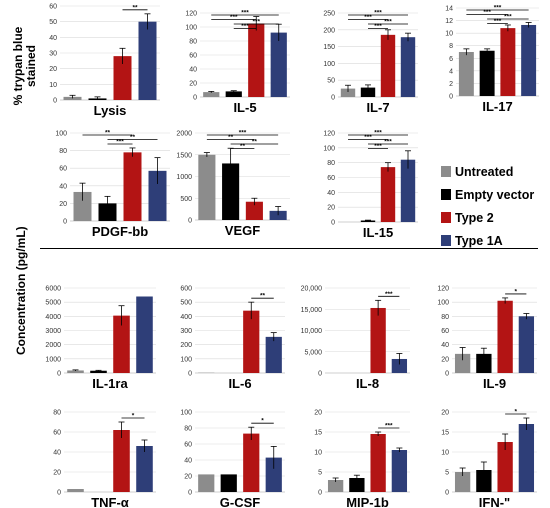 The height and width of the screenshot is (508, 550). What do you see at coordinates (487, 194) in the screenshot?
I see `legend-item-empty-vector: Empty vector` at bounding box center [487, 194].